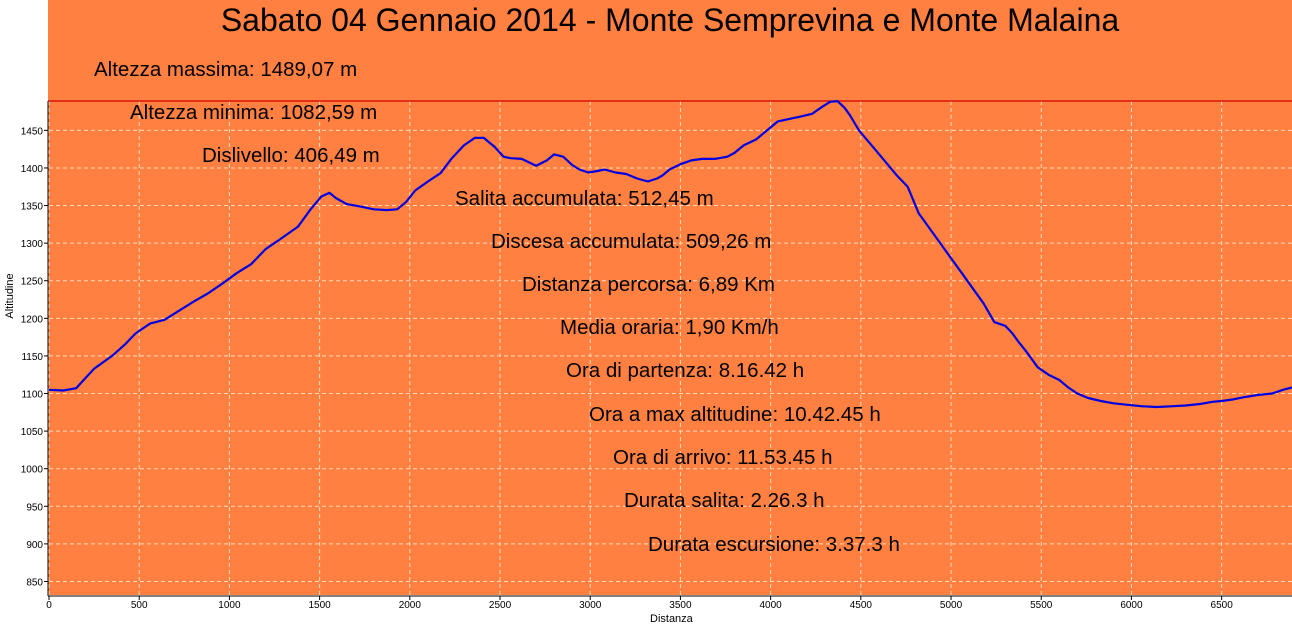 The width and height of the screenshot is (1292, 628). I want to click on stat-min-altitude: Altezza minima: 1082,59 m, so click(254, 112).